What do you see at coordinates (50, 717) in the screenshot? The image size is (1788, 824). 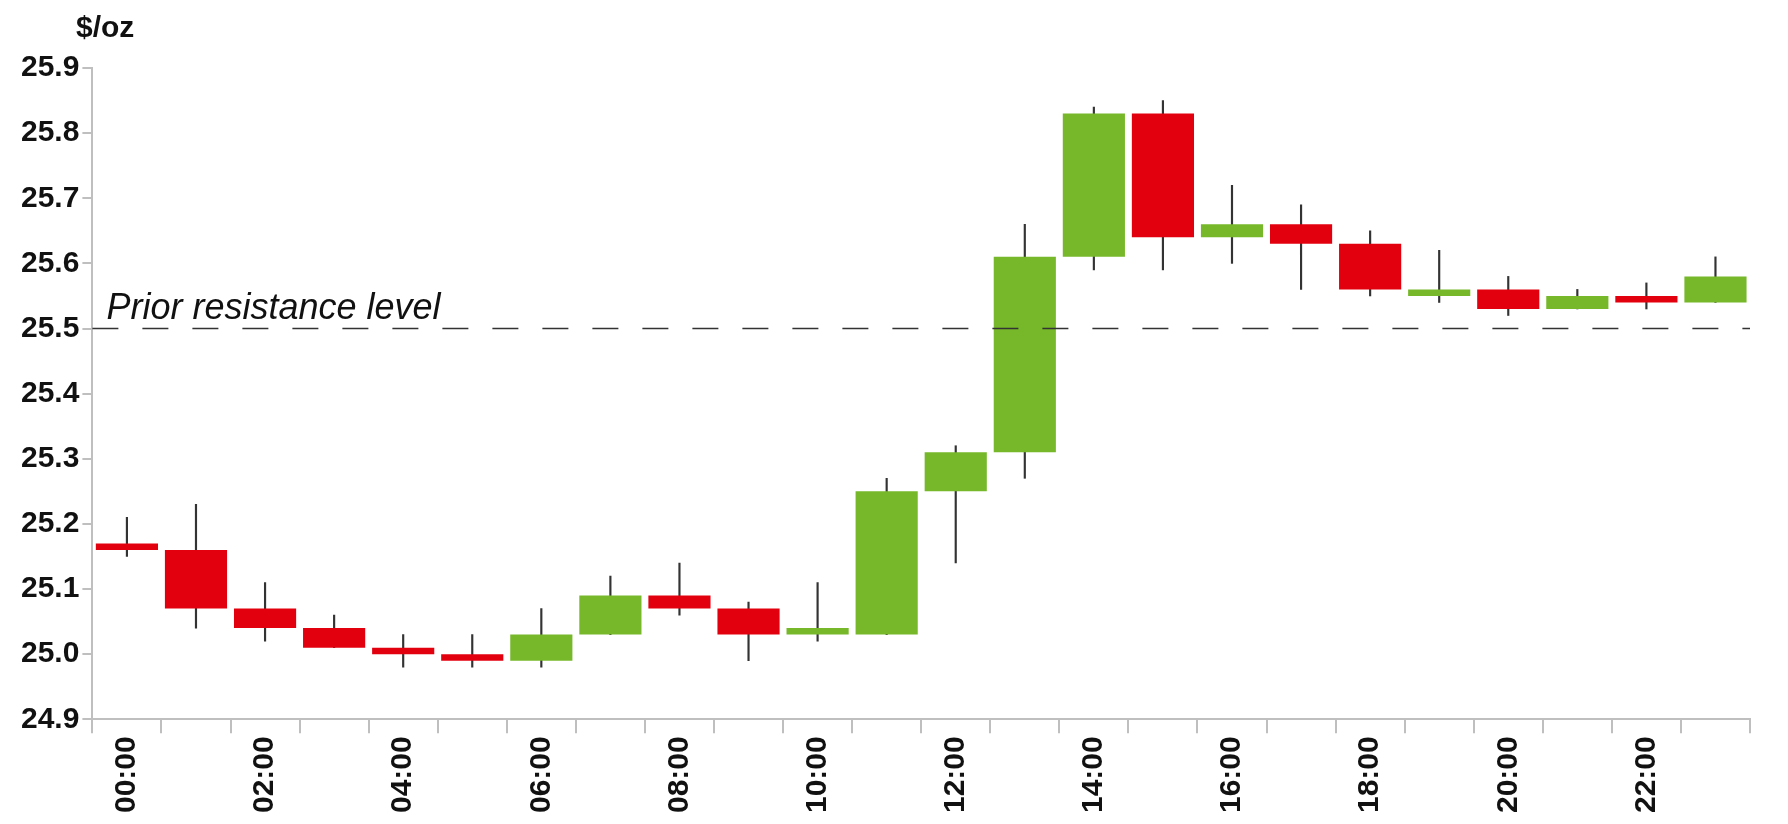 I see `y-tick-label: 24.9` at bounding box center [50, 717].